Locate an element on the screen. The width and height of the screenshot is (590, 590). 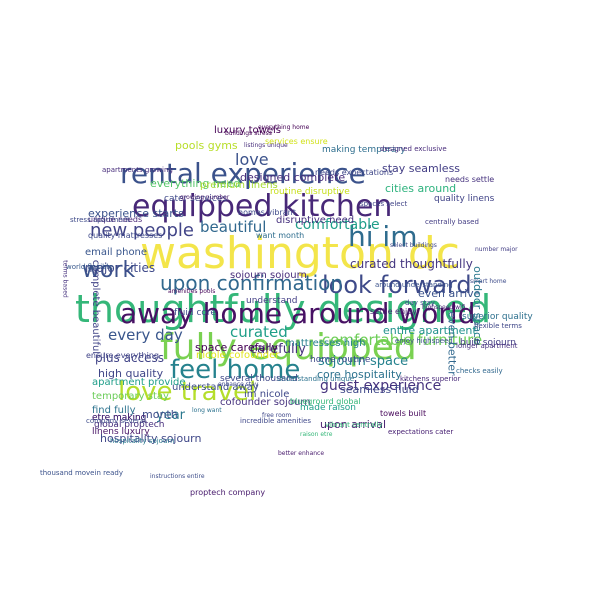
cloud-word: complete beautiful is located at coordinates (96, 307).